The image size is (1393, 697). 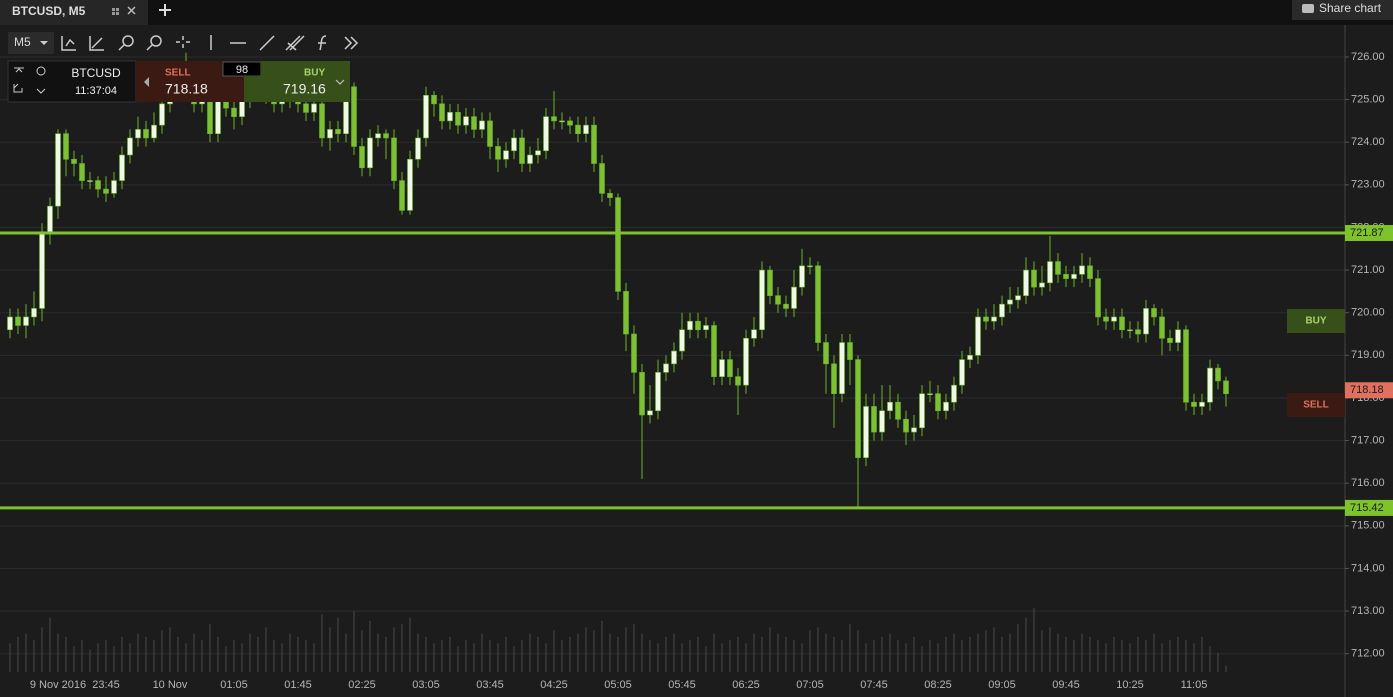 What do you see at coordinates (1316, 321) in the screenshot?
I see `buy-marker` at bounding box center [1316, 321].